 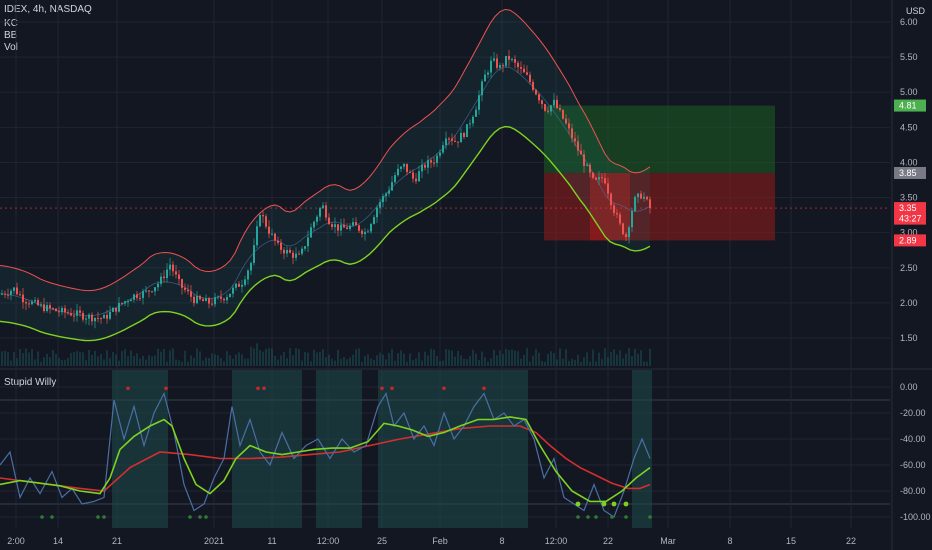 What do you see at coordinates (909, 338) in the screenshot?
I see `price-tick-label: 1.50` at bounding box center [909, 338].